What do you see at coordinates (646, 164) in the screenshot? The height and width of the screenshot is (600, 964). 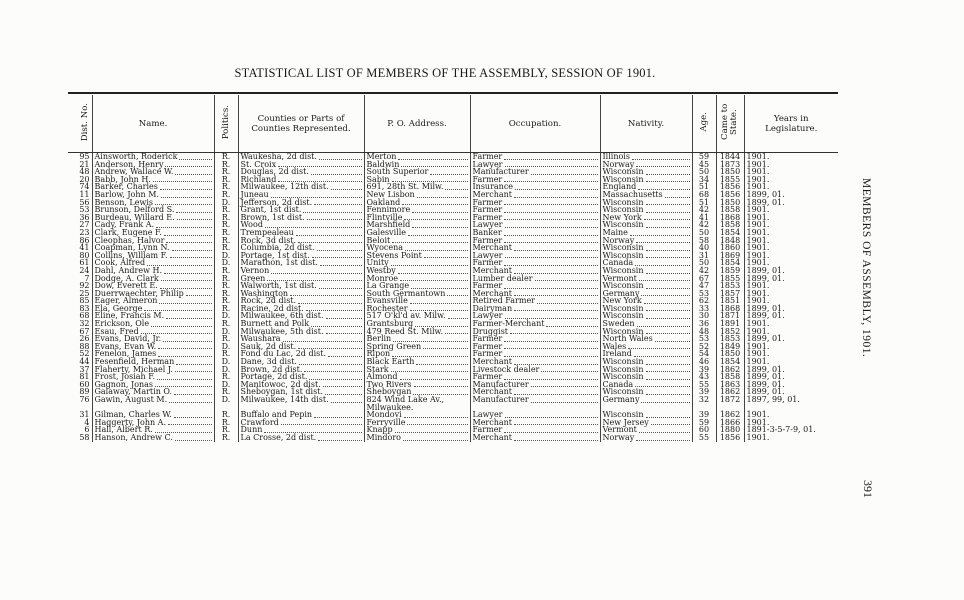 I see `cell-text: Norway` at bounding box center [646, 164].